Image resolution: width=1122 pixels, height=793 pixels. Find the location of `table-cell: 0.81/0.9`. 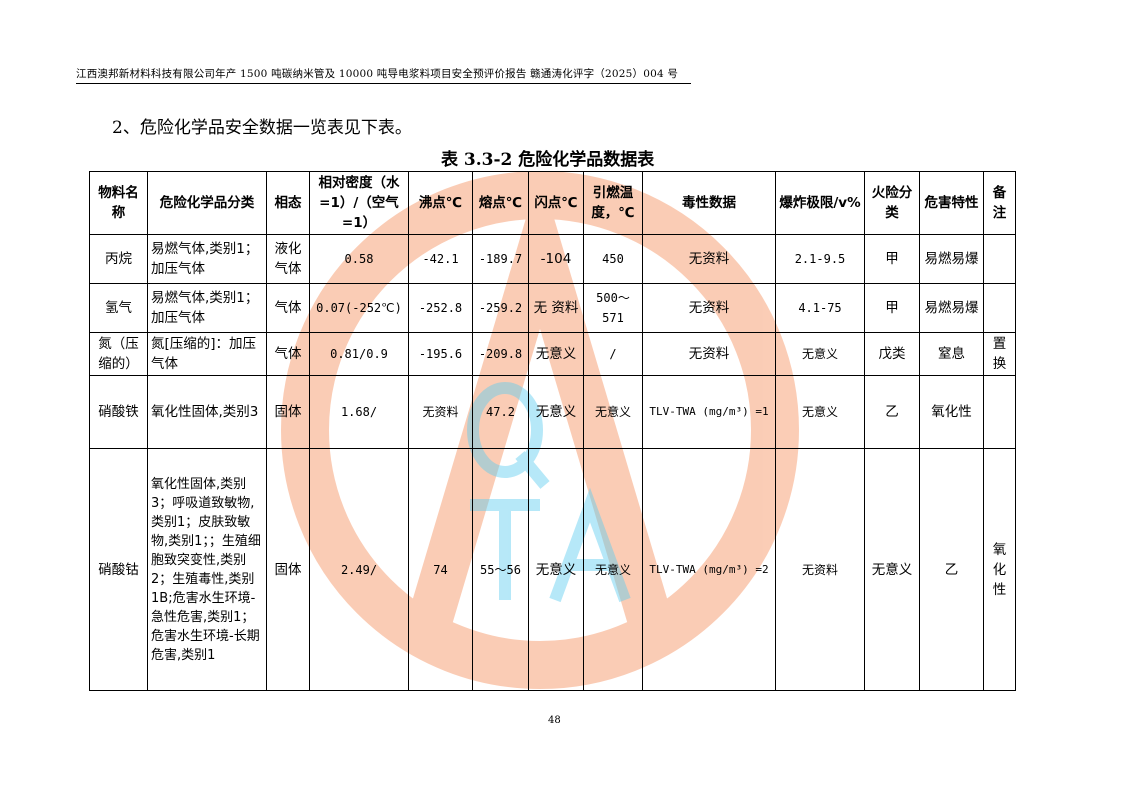

table-cell: 0.81/0.9 is located at coordinates (359, 354).